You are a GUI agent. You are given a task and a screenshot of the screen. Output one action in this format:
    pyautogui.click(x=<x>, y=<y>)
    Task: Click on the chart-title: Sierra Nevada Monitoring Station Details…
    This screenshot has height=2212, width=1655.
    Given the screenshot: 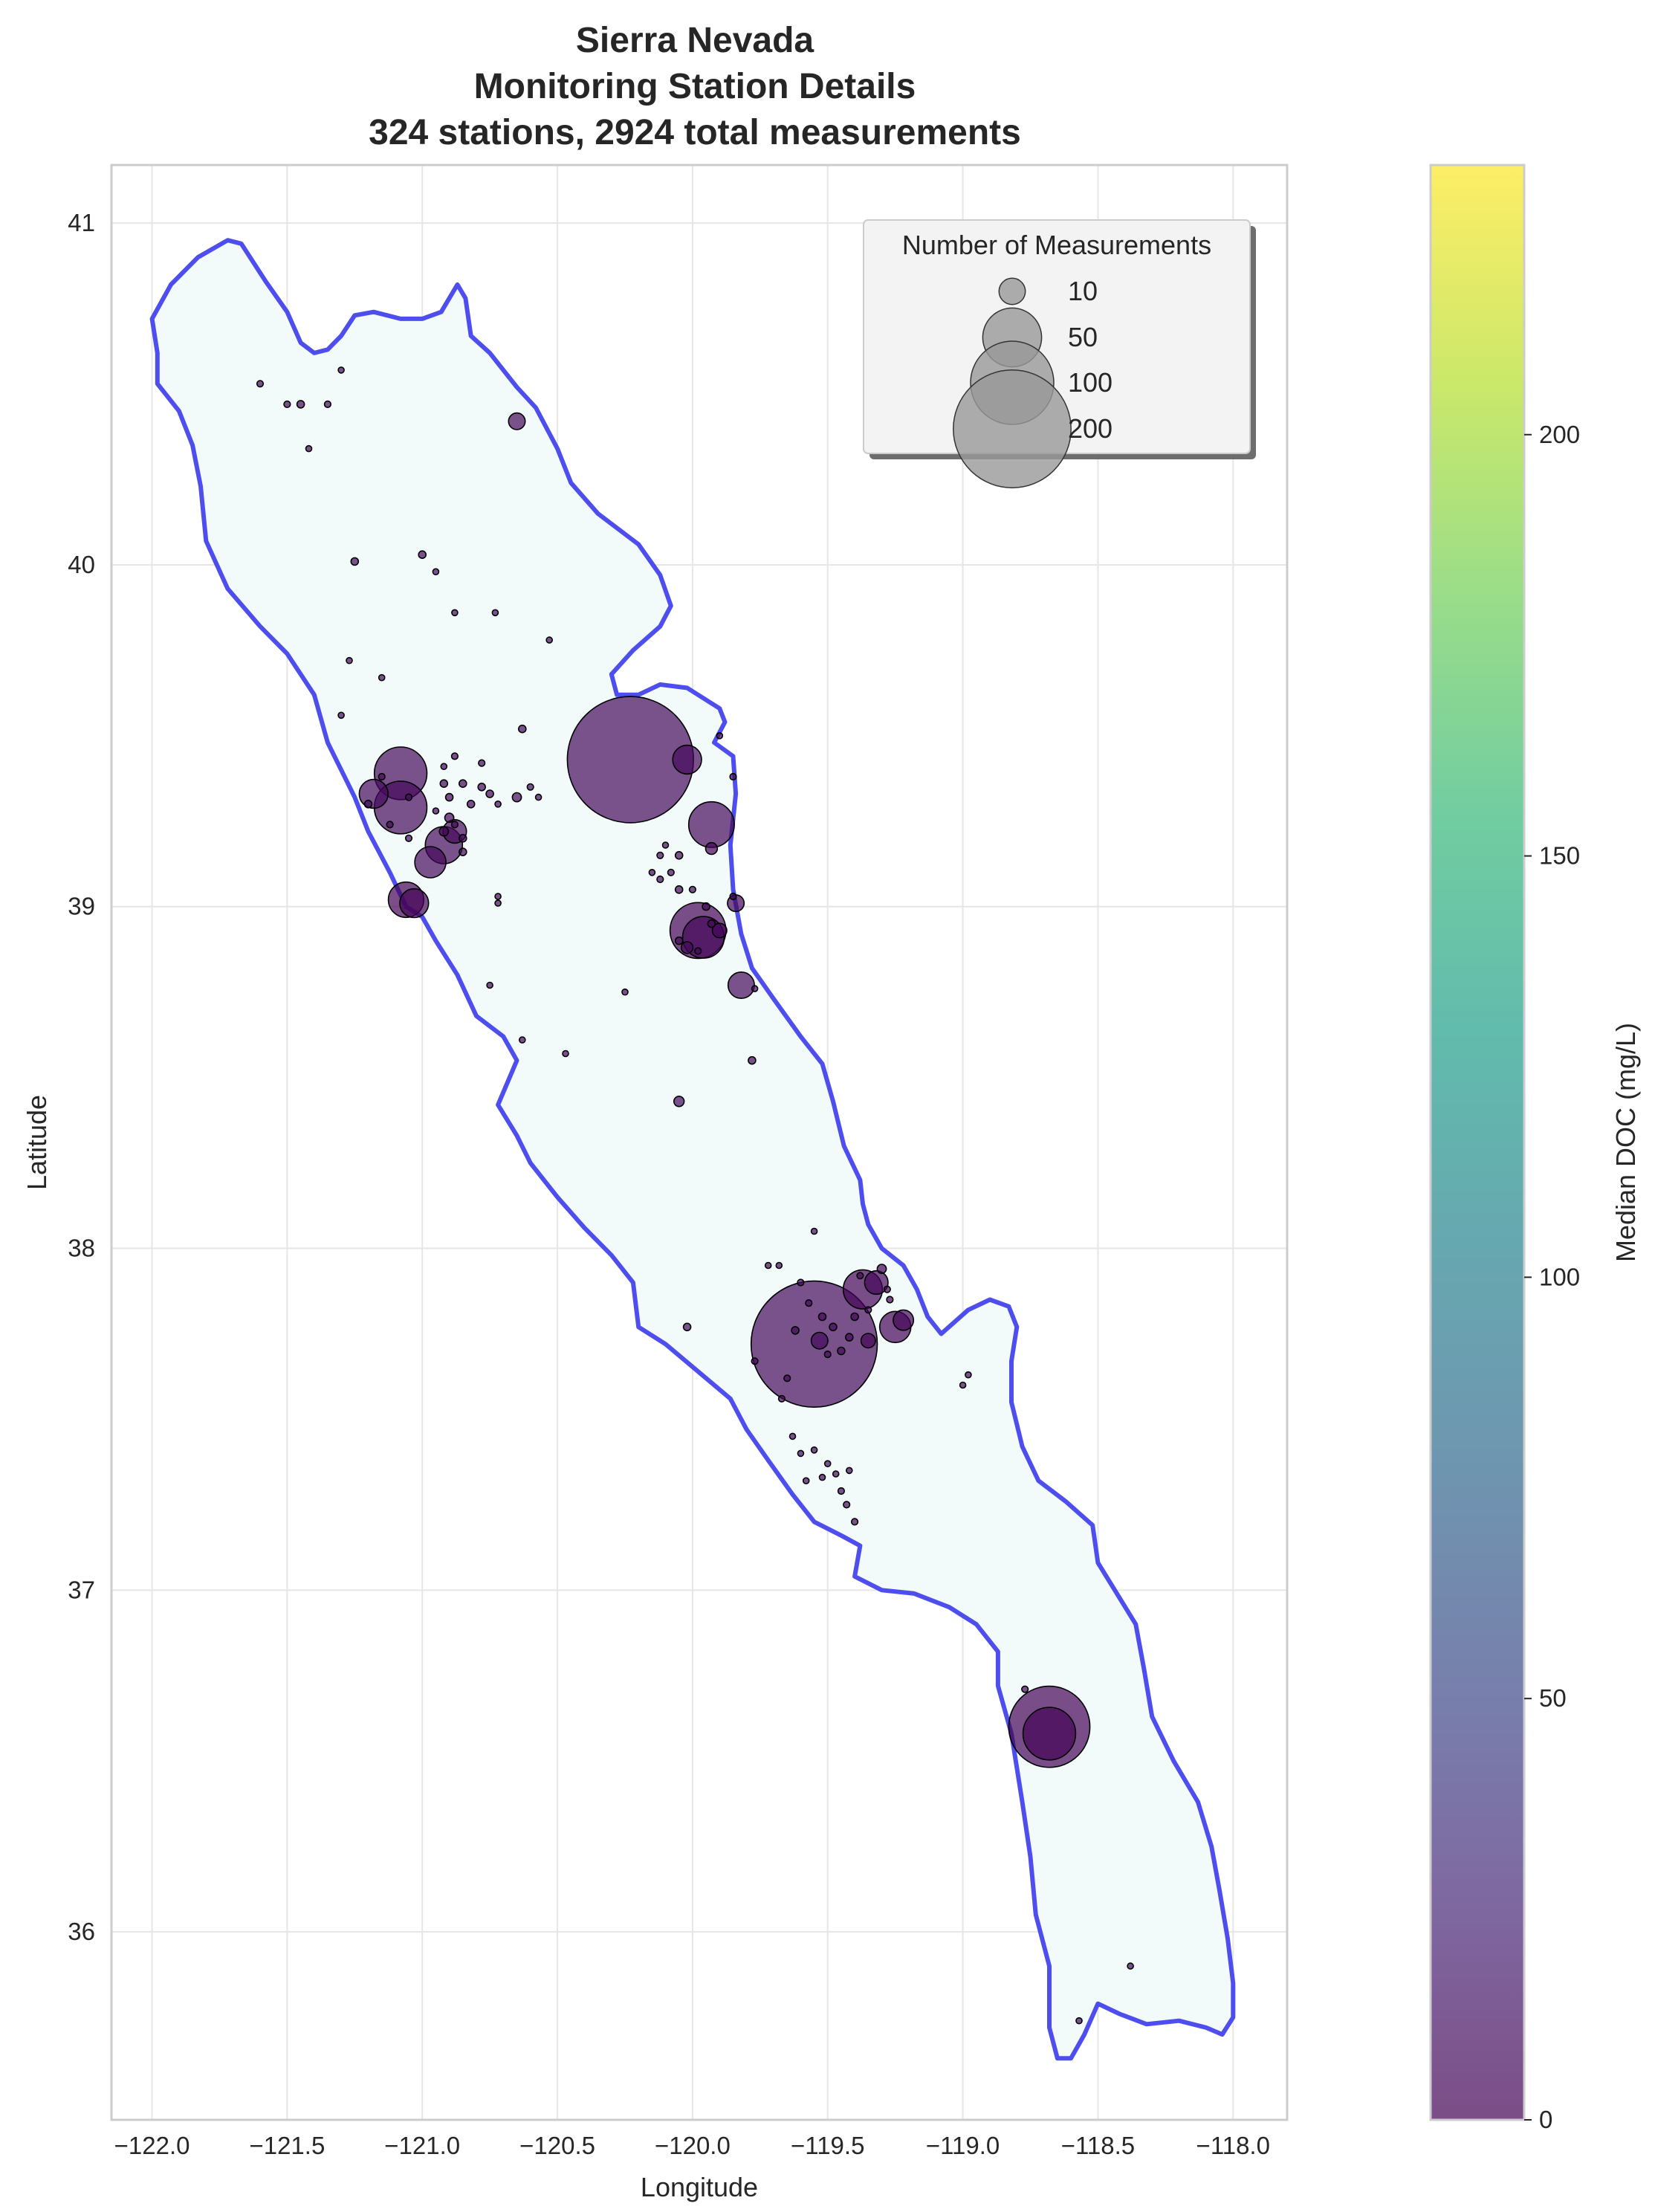 What is the action you would take?
    pyautogui.click(x=695, y=86)
    